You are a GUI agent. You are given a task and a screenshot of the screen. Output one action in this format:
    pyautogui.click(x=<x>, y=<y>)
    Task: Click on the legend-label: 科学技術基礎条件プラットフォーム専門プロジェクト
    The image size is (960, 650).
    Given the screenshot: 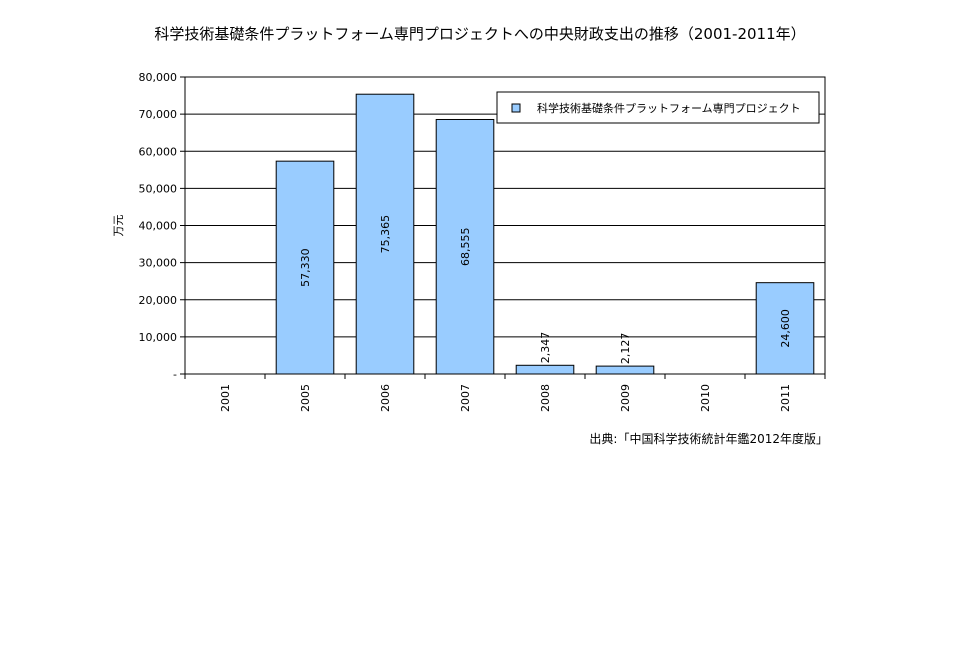 What is the action you would take?
    pyautogui.click(x=669, y=108)
    